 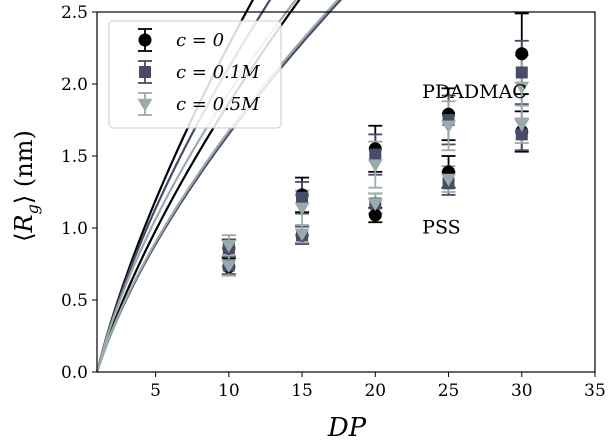 I want to click on legend-label: c = 0.5M, so click(x=218, y=104).